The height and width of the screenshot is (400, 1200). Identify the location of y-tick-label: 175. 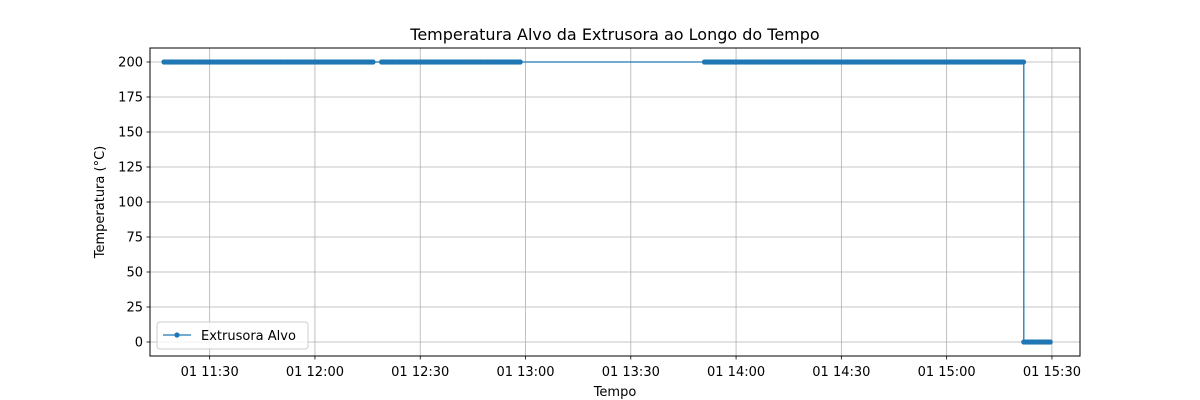
(130, 98).